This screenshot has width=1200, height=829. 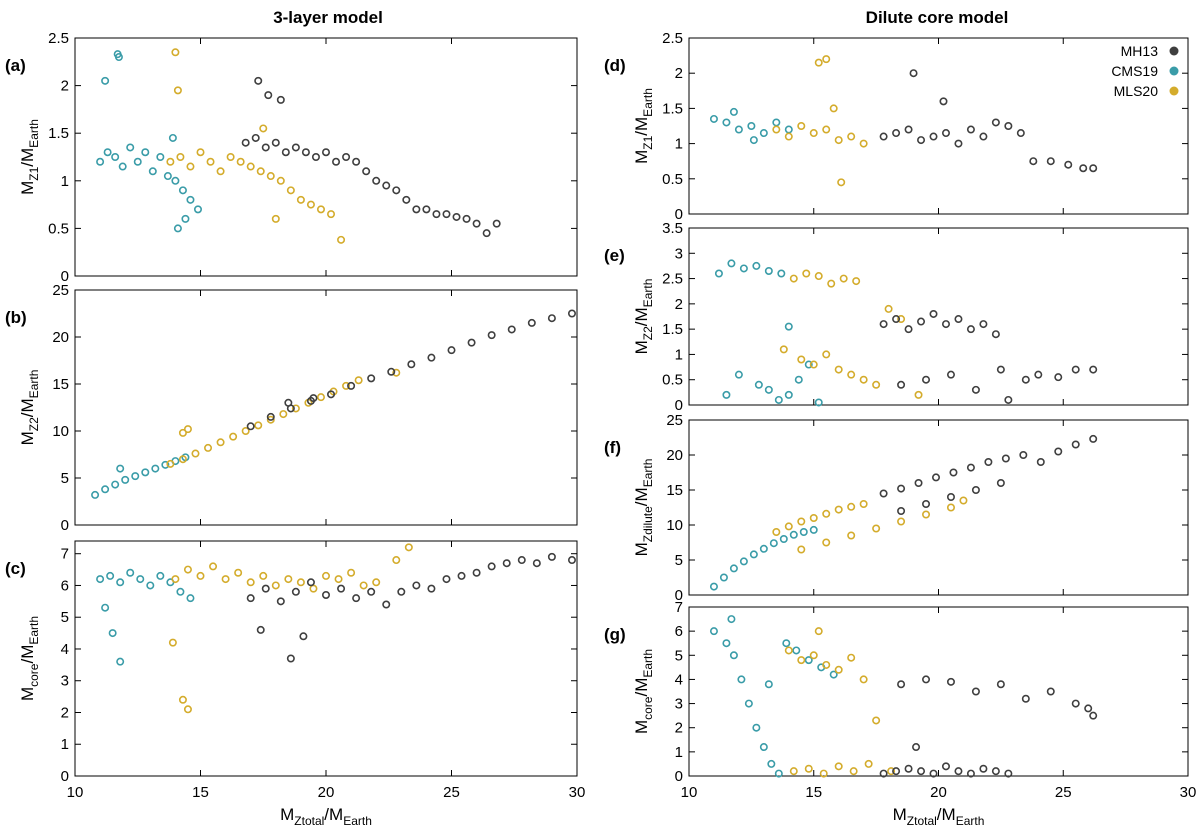 I want to click on y-tick-label: 3.5, so click(x=672, y=228).